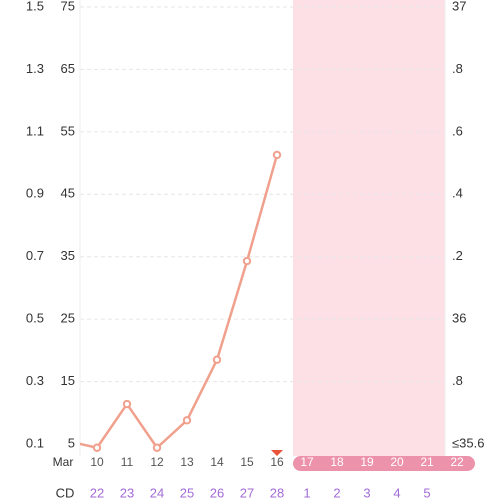 Image resolution: width=500 pixels, height=500 pixels. Describe the element at coordinates (68, 193) in the screenshot. I see `y-tick-label: 45` at that location.